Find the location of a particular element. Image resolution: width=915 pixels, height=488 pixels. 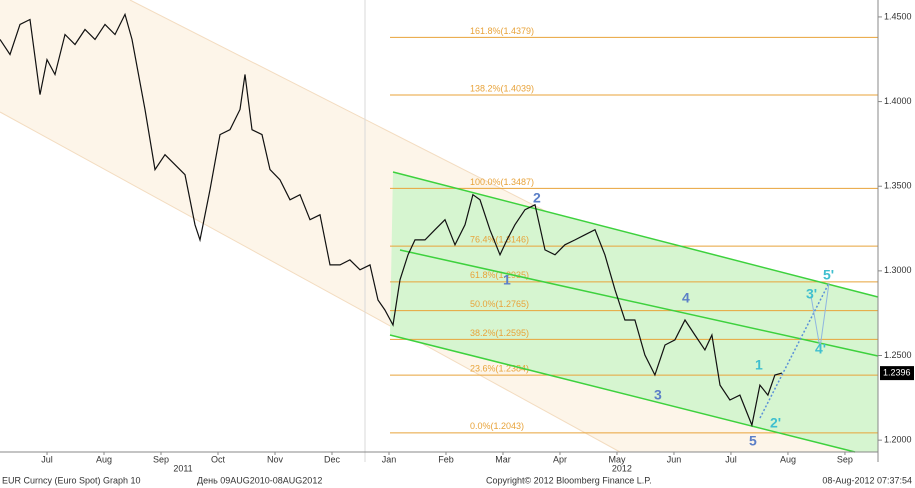

last-price-label: 1.2396 is located at coordinates (897, 372).